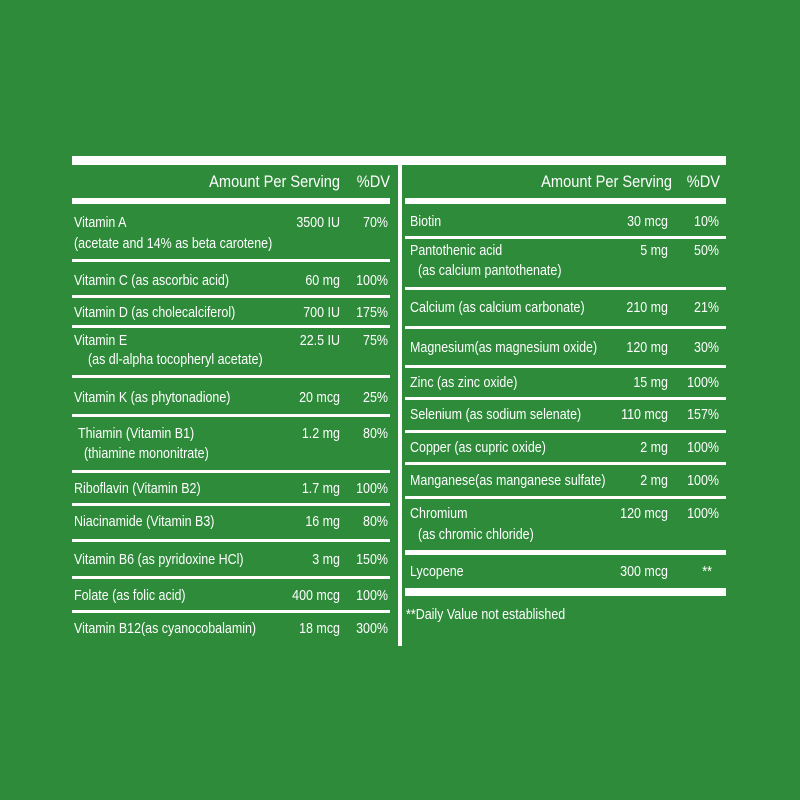 This screenshot has width=800, height=800. Describe the element at coordinates (100, 223) in the screenshot. I see `nutrient-name: Vitamin A` at that location.